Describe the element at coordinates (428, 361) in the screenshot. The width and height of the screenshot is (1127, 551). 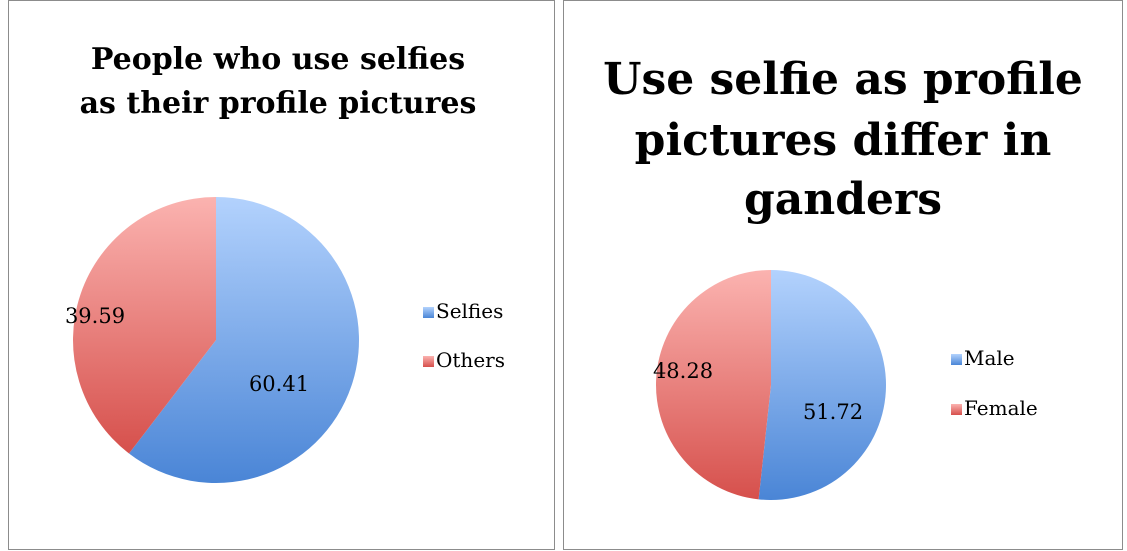
I see `legend-swatch-others` at that location.